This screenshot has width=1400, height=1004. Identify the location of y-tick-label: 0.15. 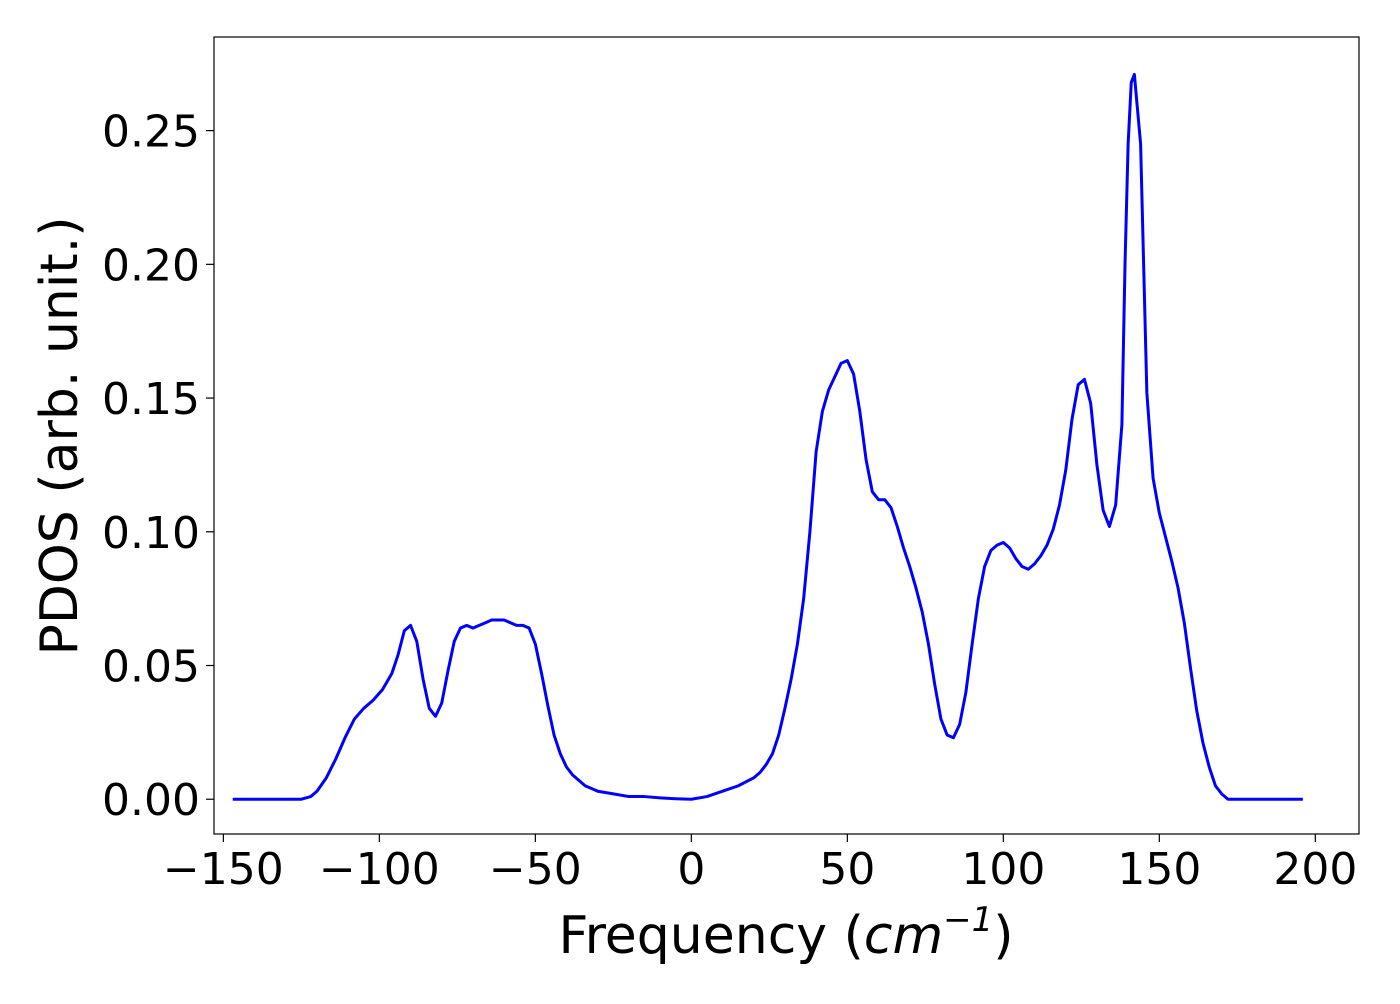
(151, 399).